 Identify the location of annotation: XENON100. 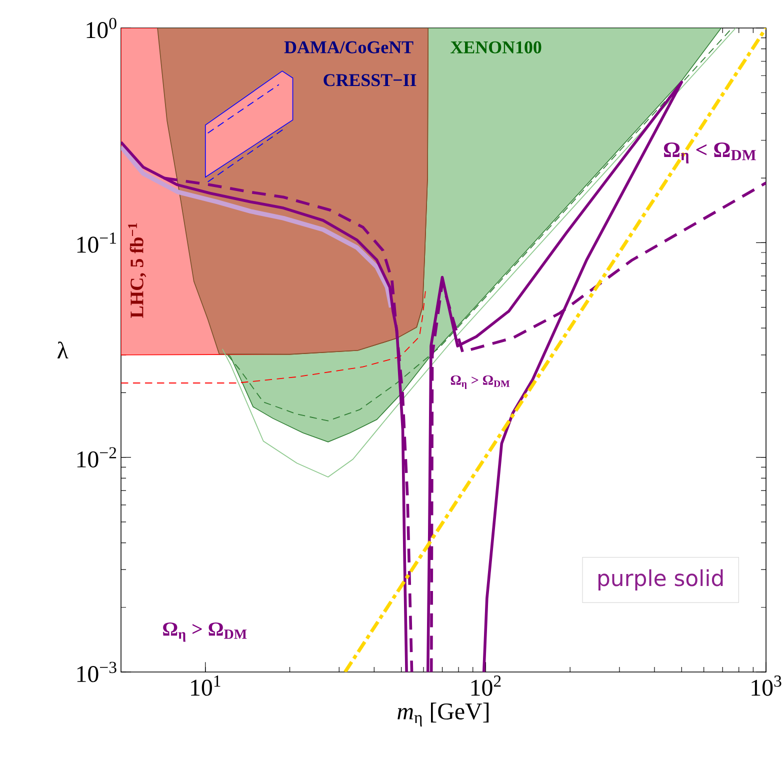
(496, 47).